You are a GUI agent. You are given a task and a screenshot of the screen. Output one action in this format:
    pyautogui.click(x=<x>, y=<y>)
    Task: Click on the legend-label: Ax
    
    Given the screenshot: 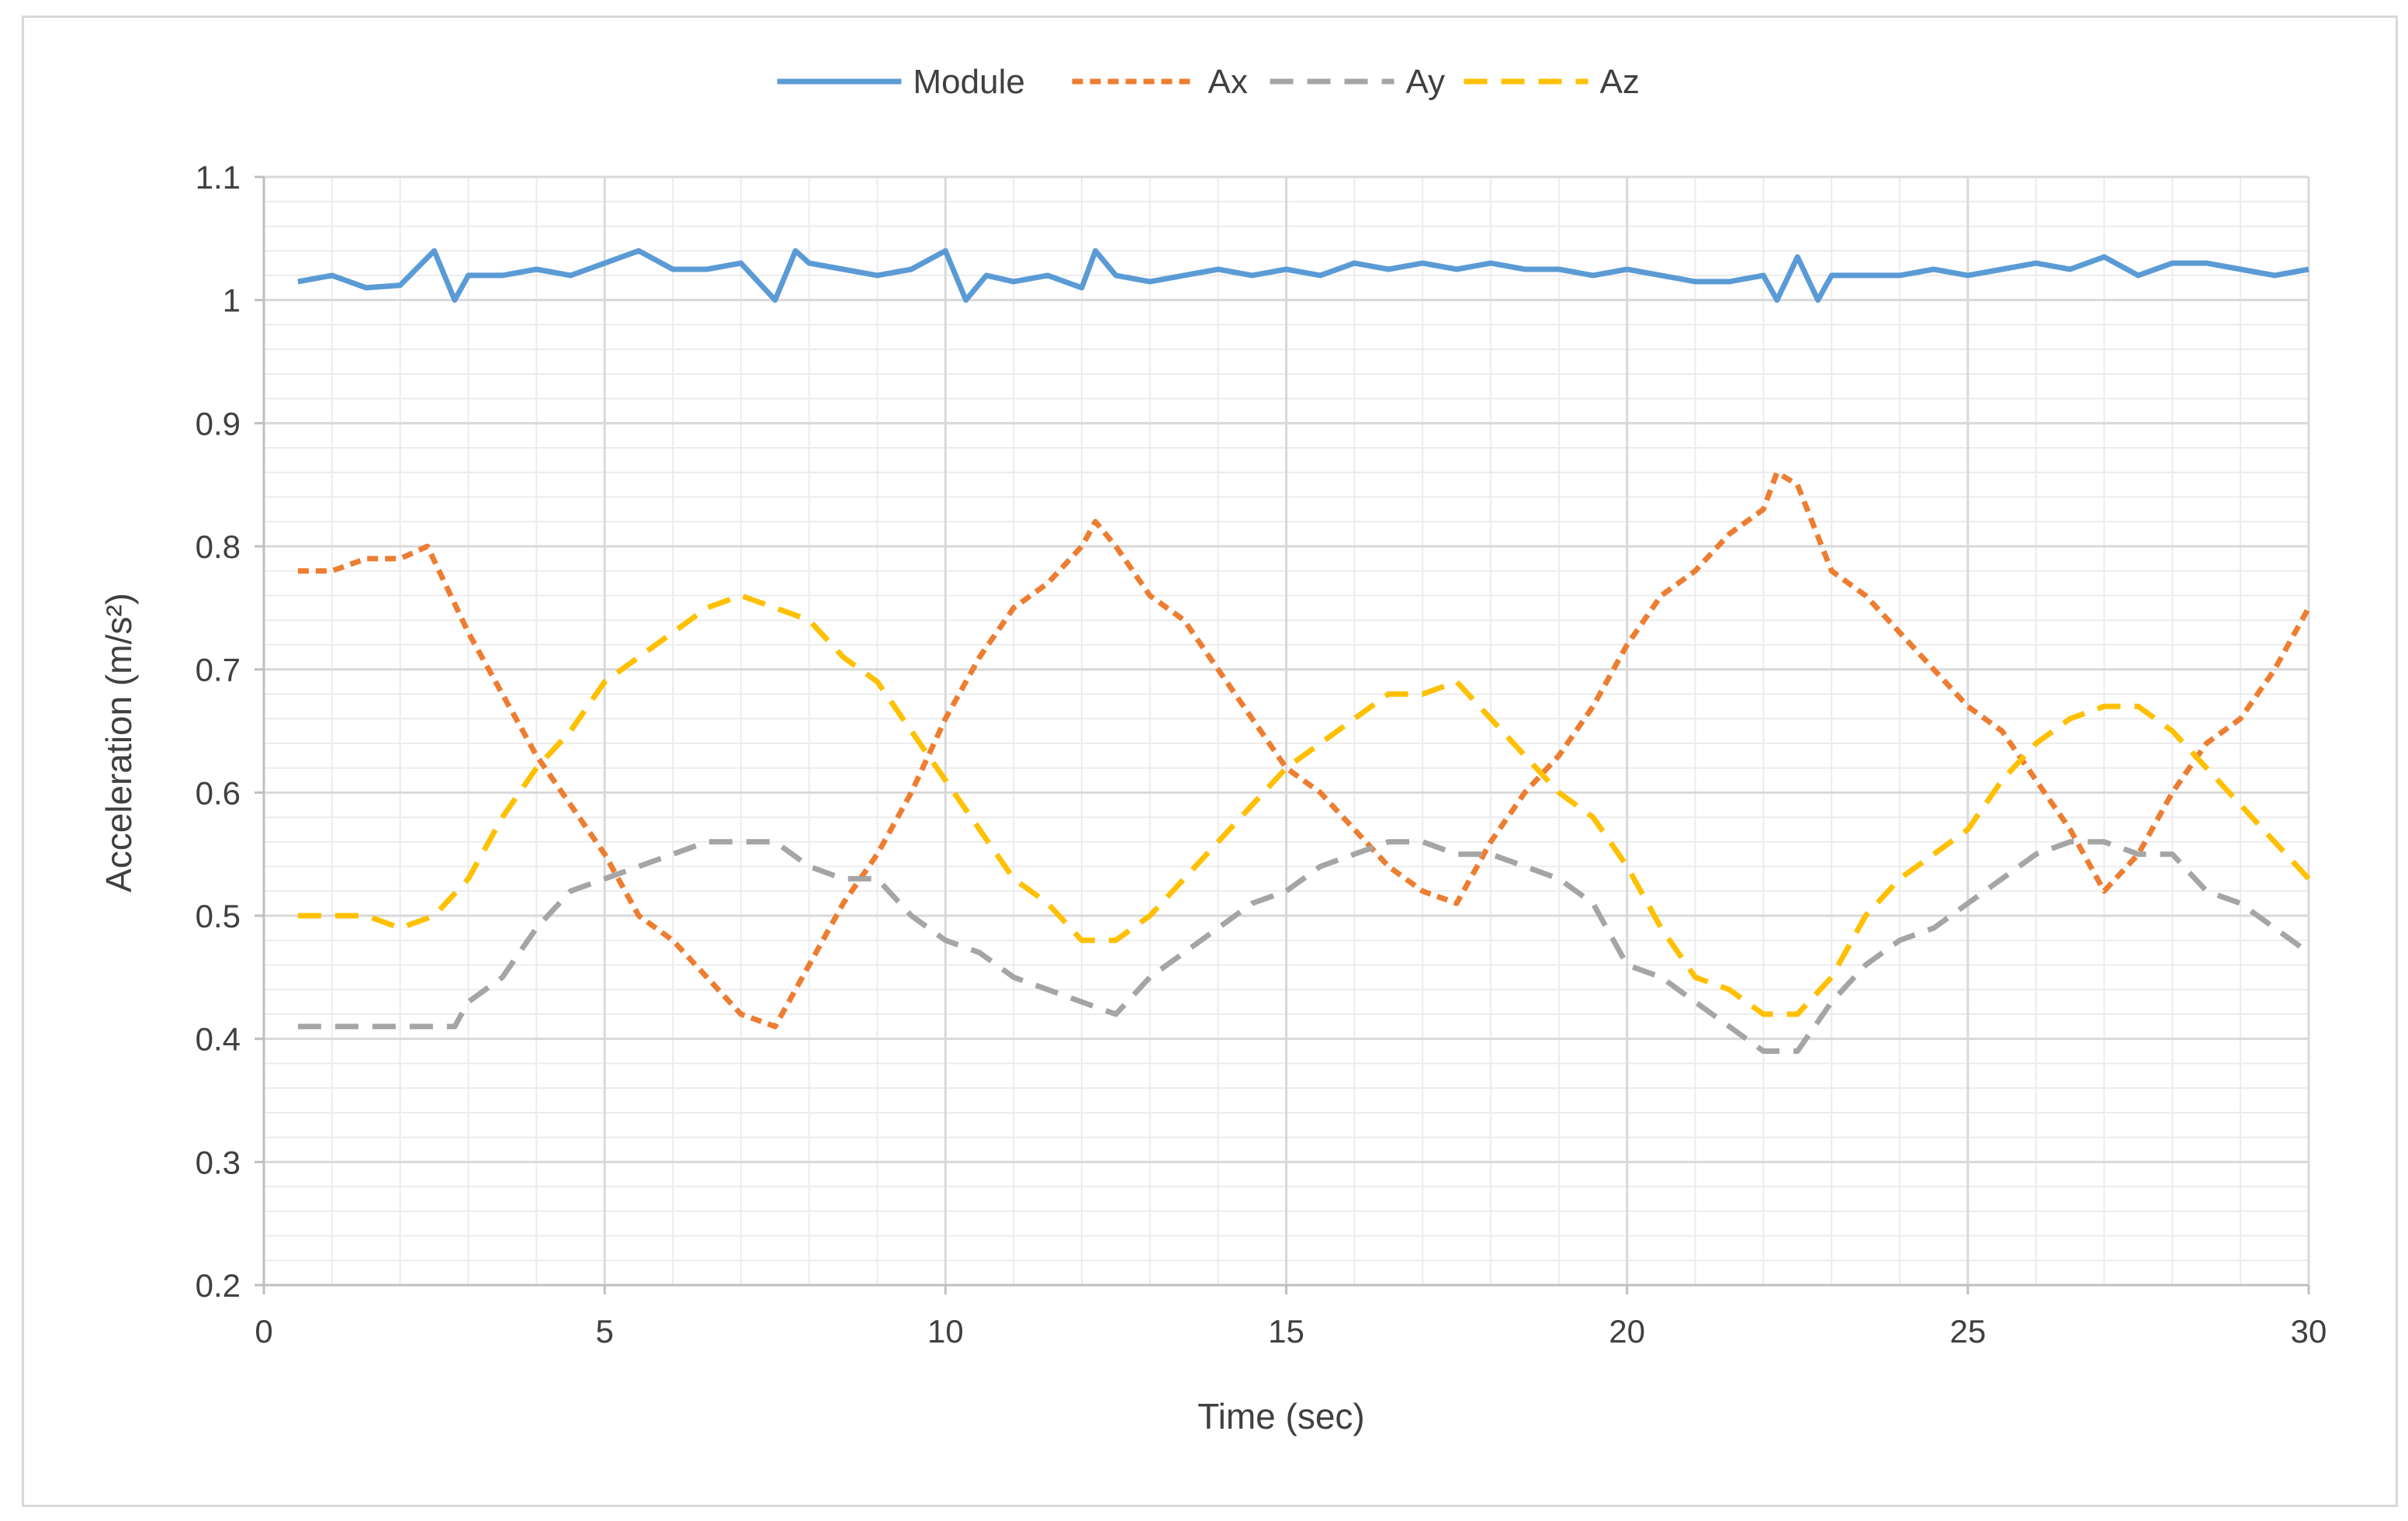 What is the action you would take?
    pyautogui.click(x=1228, y=82)
    